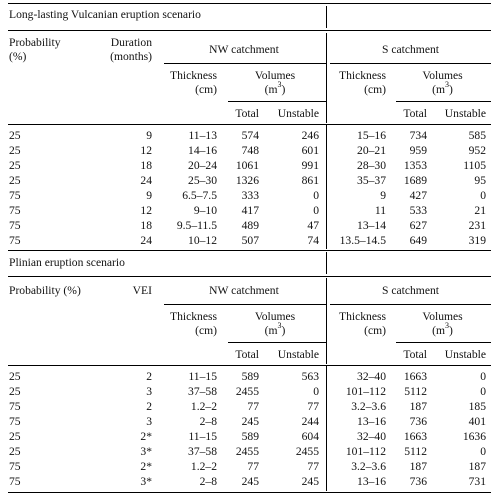  I want to click on cell-duration: 2, so click(149, 406).